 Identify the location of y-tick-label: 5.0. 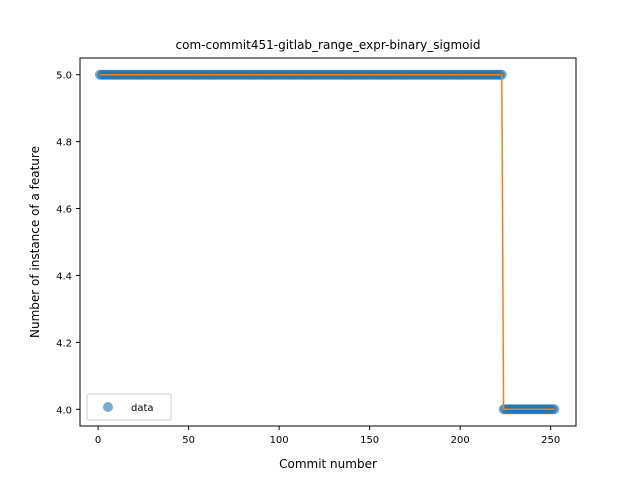
(64, 76).